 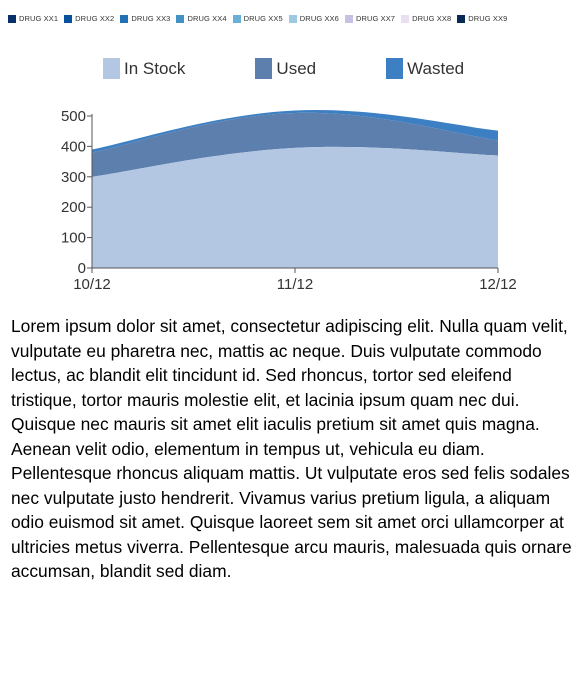 What do you see at coordinates (375, 18) in the screenshot?
I see `drug-legend-label: DRUG XX7` at bounding box center [375, 18].